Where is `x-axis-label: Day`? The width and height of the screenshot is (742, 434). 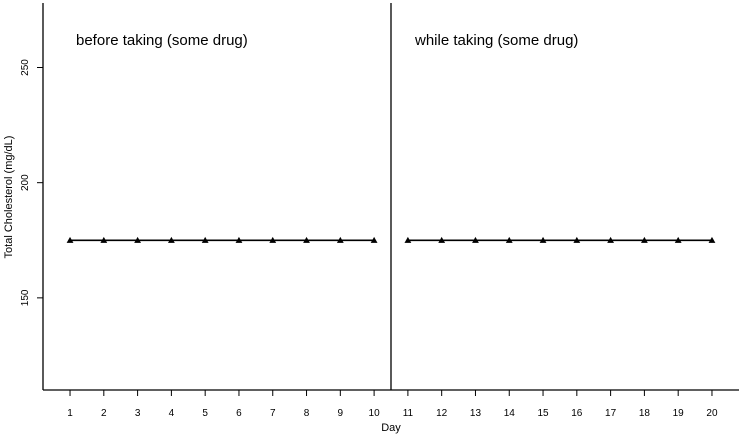
x-axis-label: Day is located at coordinates (391, 428).